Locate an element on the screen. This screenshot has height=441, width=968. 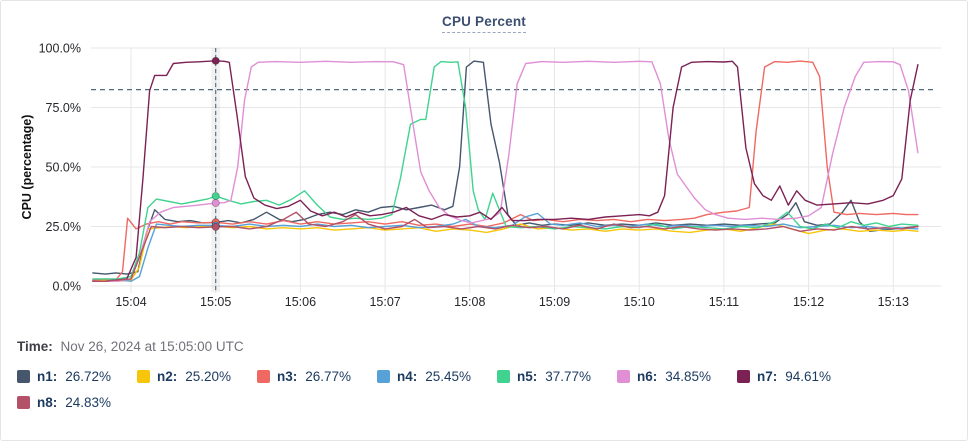
y-tick-label: 50.0% is located at coordinates (63, 168).